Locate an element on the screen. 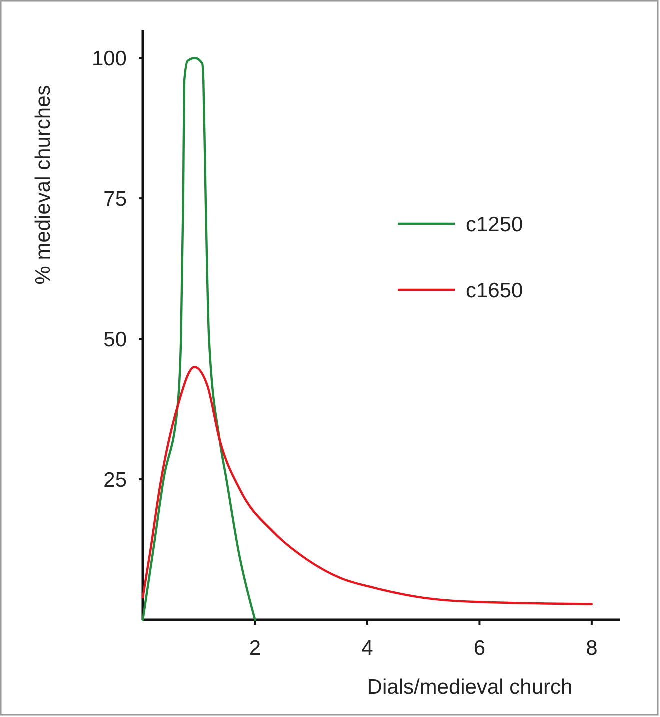 The height and width of the screenshot is (717, 660). y-tick-label: 25 is located at coordinates (115, 480).